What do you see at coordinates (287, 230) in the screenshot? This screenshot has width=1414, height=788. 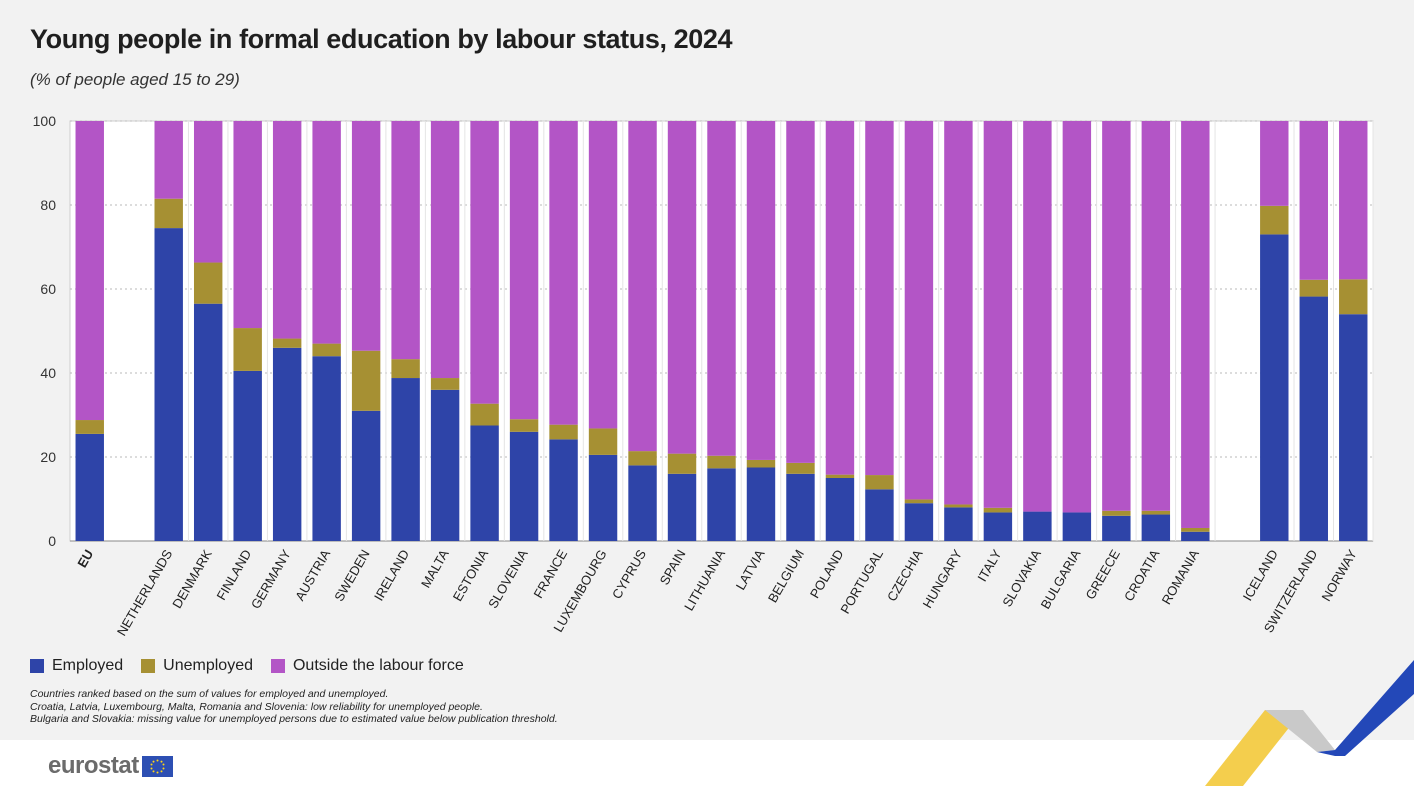 I see `bar-germany-outside-the-labour-force` at bounding box center [287, 230].